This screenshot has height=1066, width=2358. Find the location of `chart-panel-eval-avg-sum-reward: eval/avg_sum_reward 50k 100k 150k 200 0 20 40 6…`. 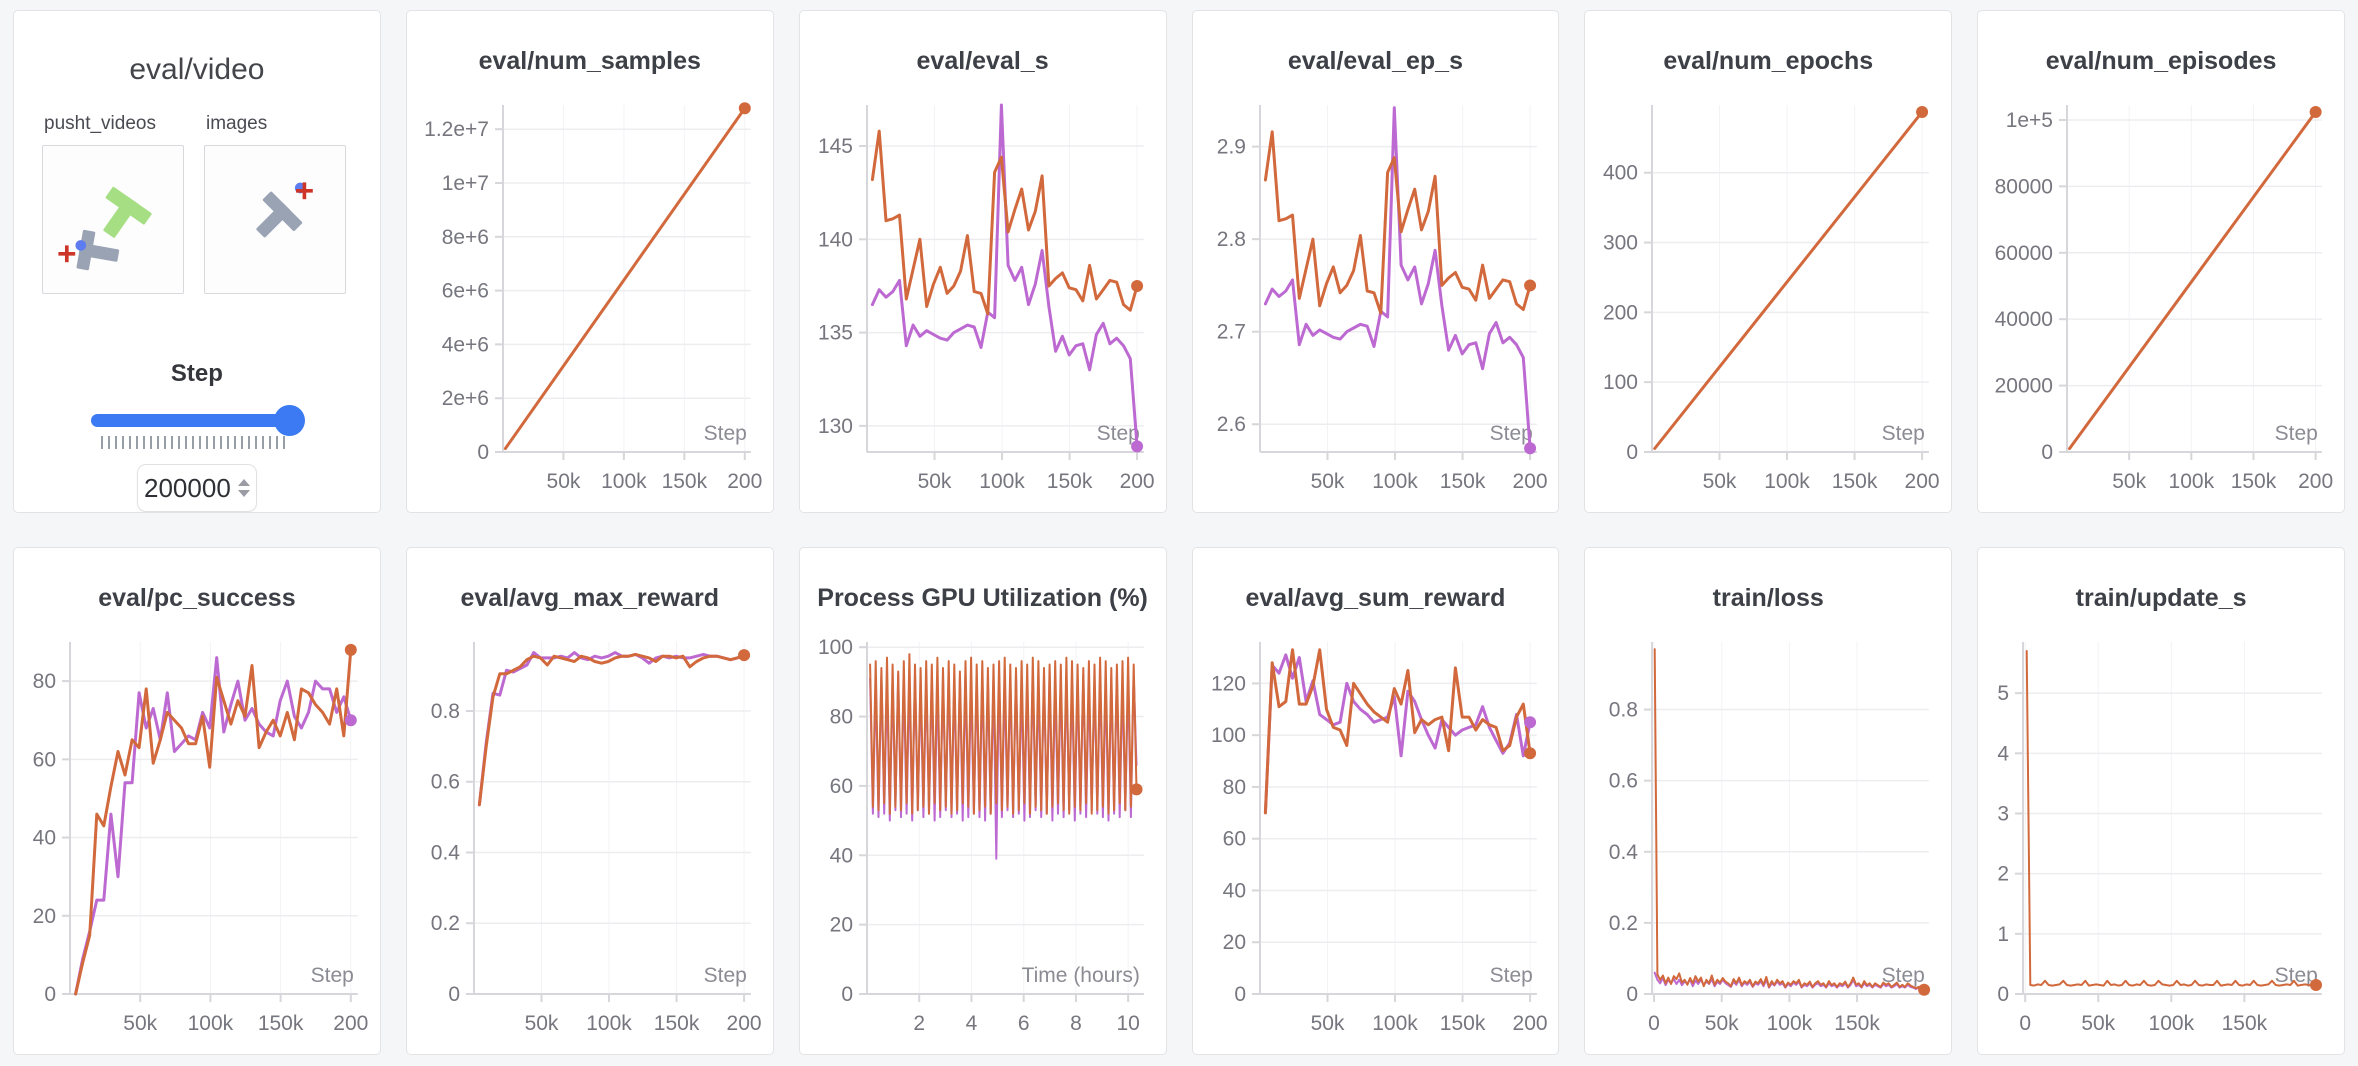

chart-panel-eval-avg-sum-reward: eval/avg_sum_reward 50k 100k 150k 200 0 20 40 6… is located at coordinates (1375, 801).